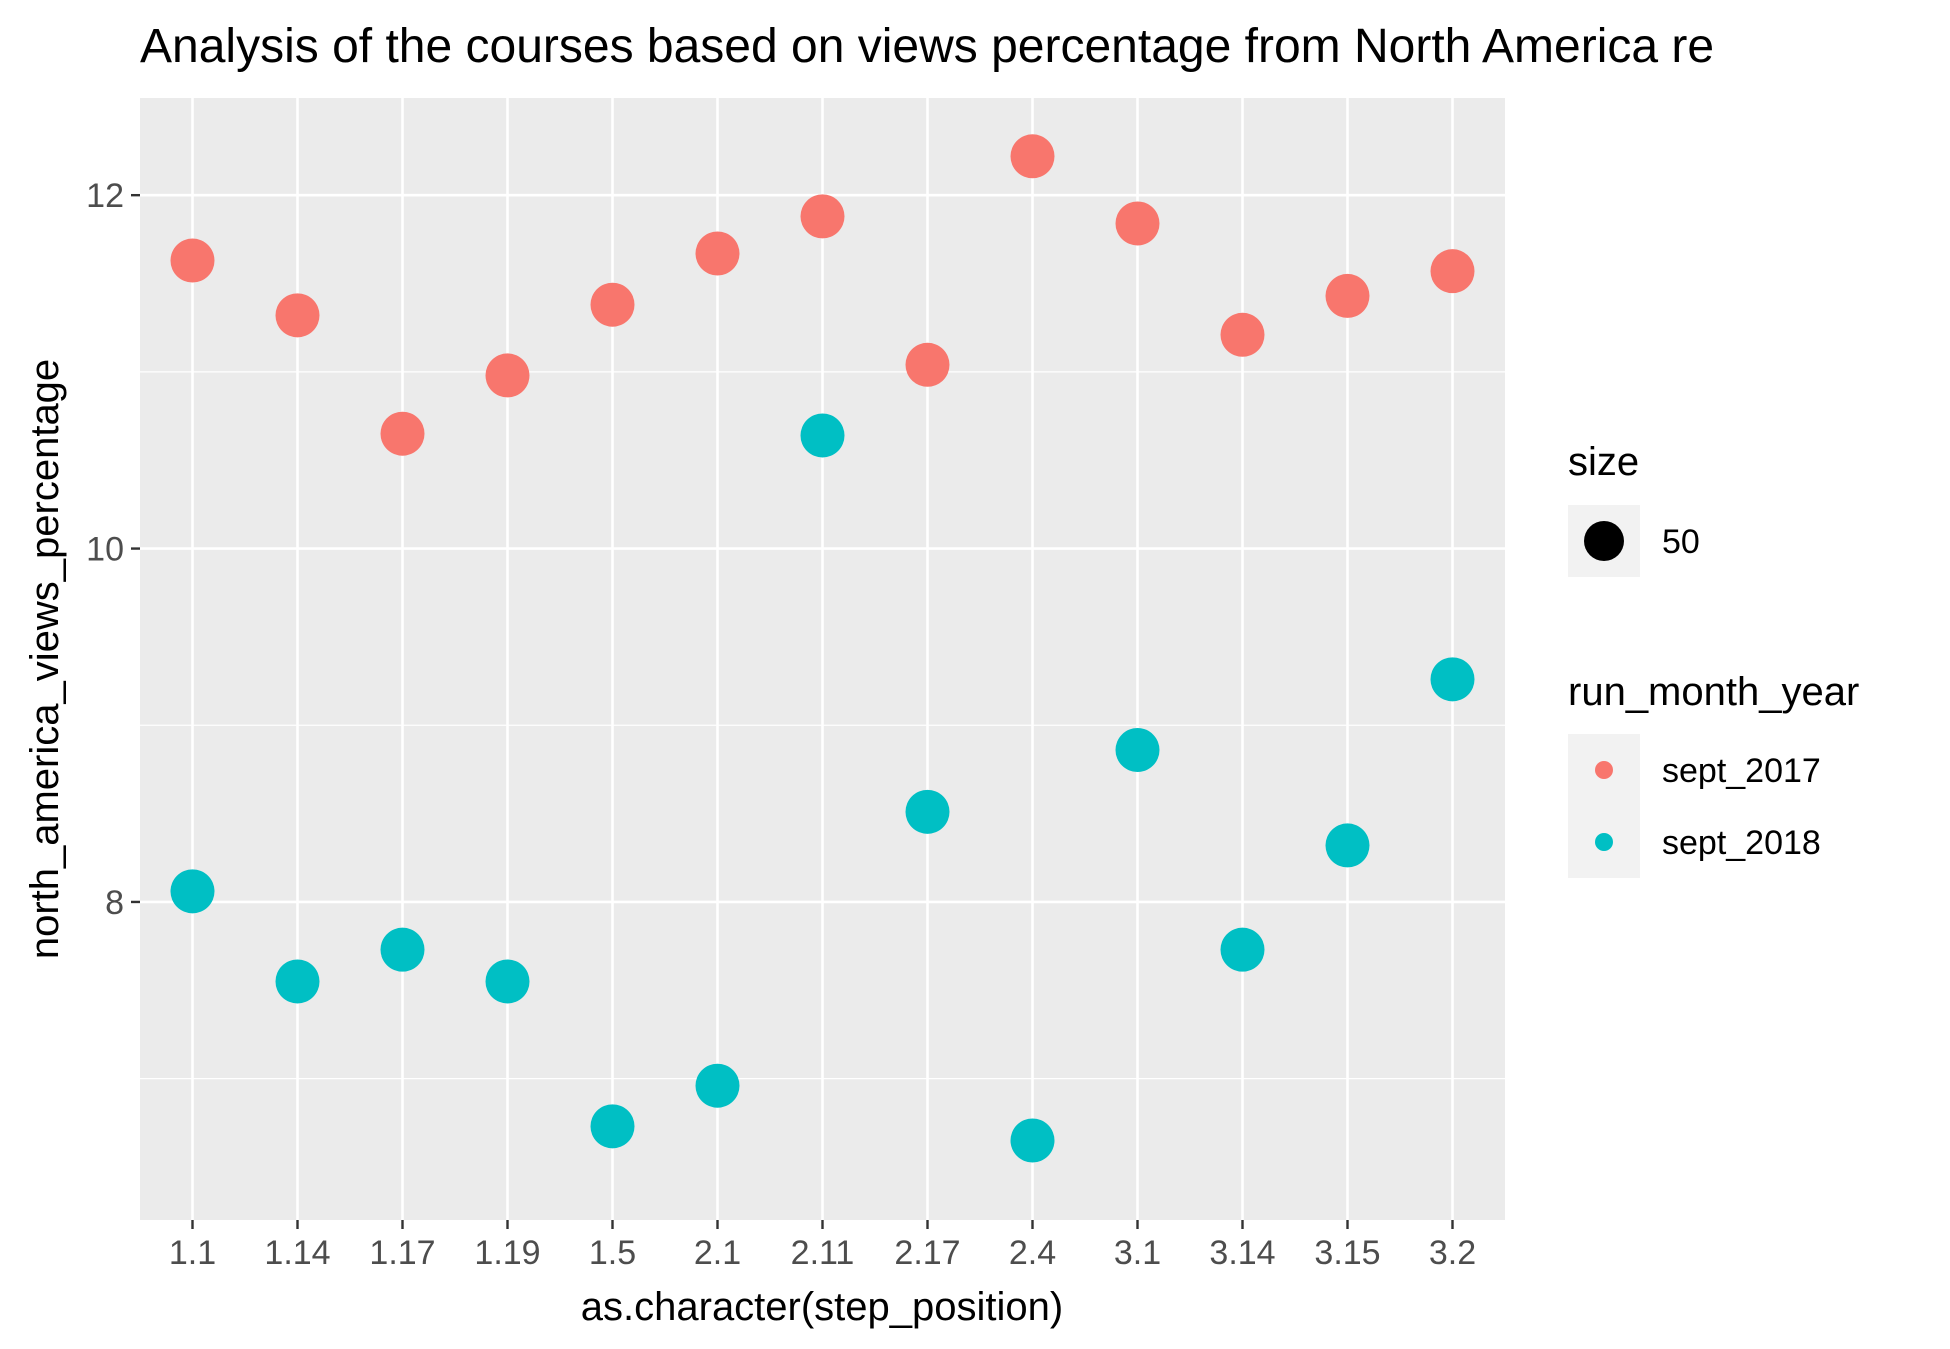 This screenshot has width=1950, height=1349. I want to click on x-tick-label: 1.14, so click(297, 1253).